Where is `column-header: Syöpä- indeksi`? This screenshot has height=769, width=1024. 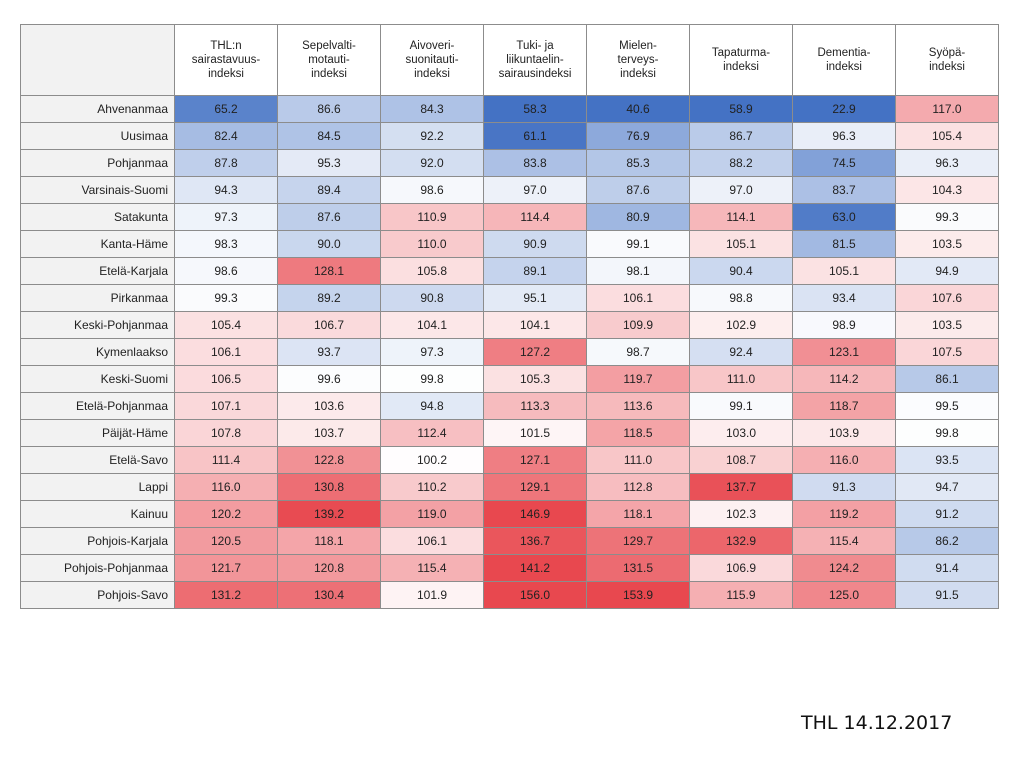 column-header: Syöpä- indeksi is located at coordinates (947, 60).